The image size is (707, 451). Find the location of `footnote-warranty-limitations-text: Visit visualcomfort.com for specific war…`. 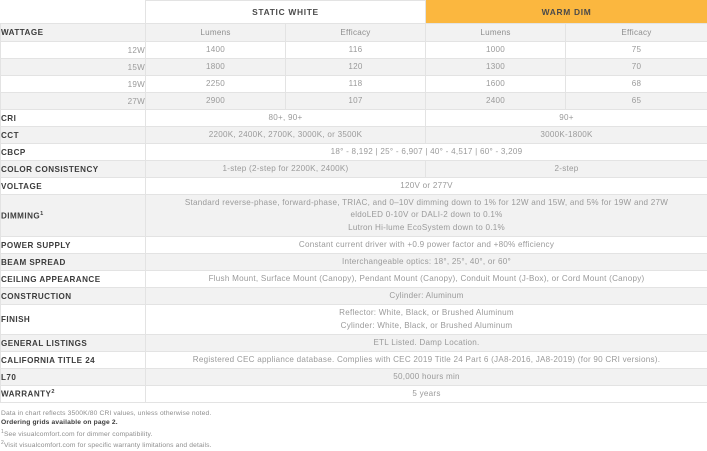

footnote-warranty-limitations-text: Visit visualcomfort.com for specific war… is located at coordinates (108, 445).